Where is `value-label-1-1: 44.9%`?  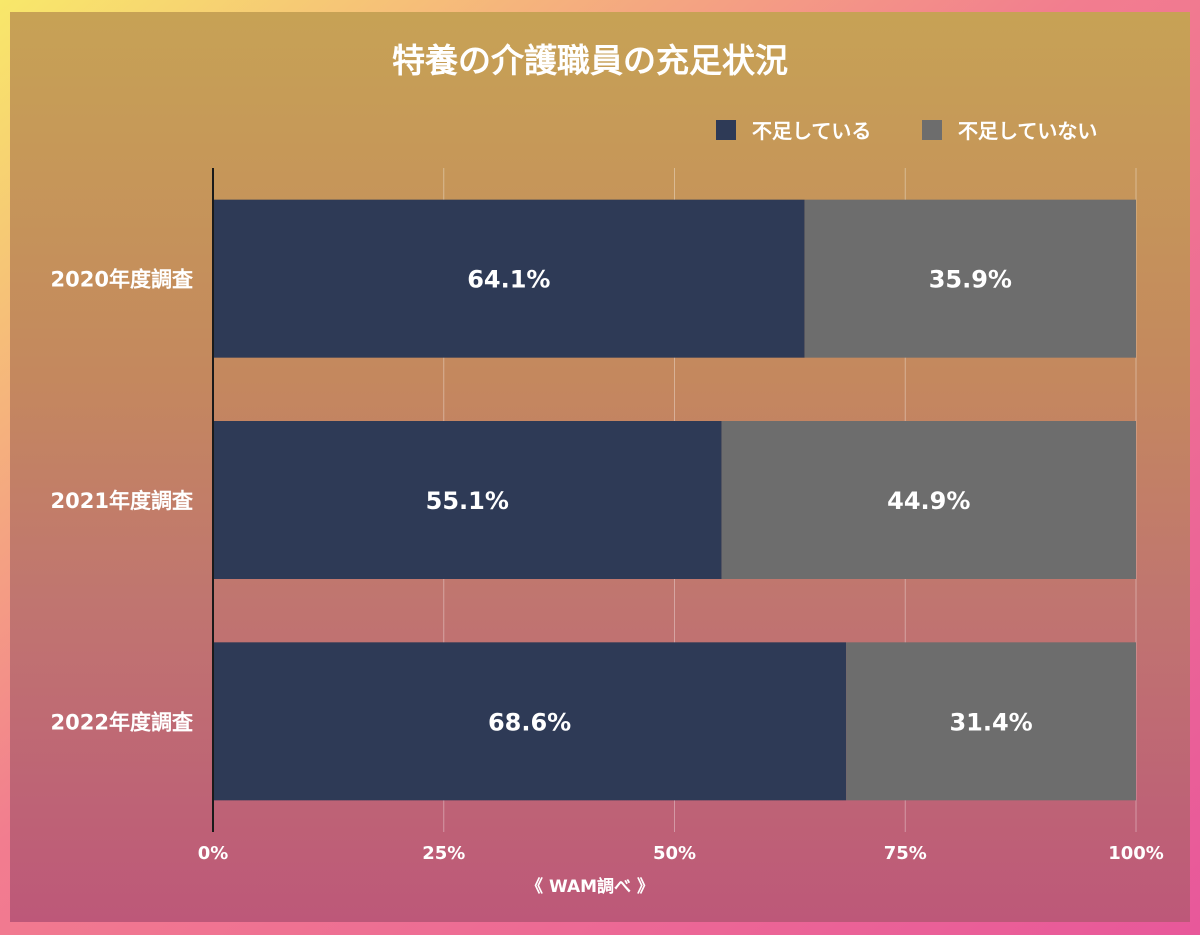 value-label-1-1: 44.9% is located at coordinates (928, 501).